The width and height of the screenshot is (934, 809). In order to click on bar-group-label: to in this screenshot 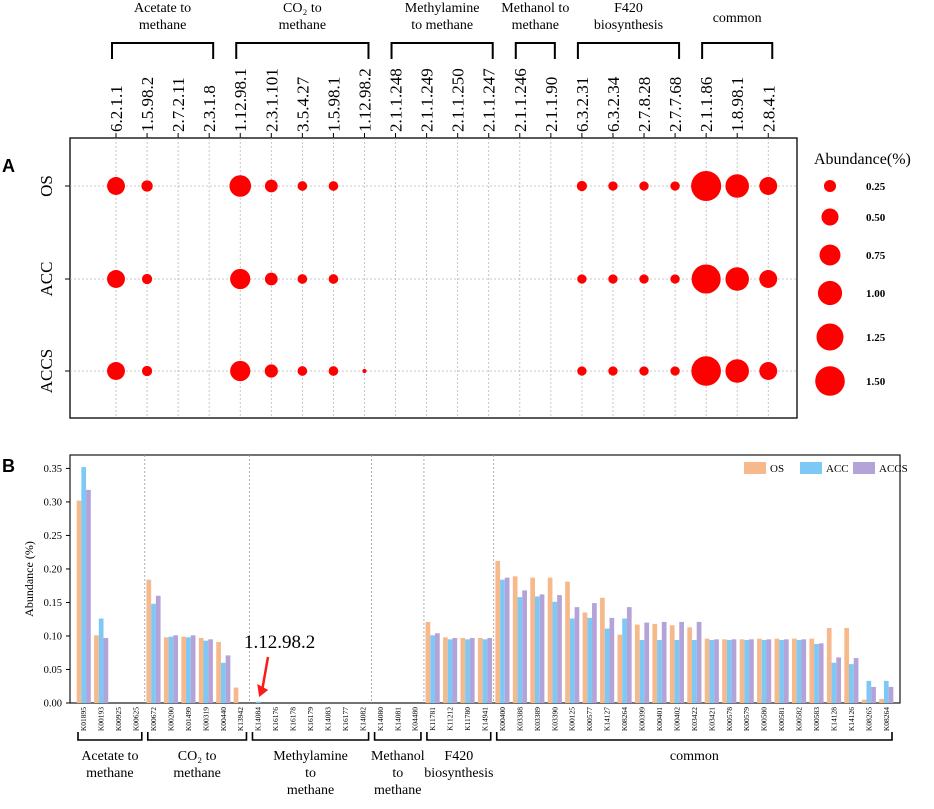, I will do `click(310, 773)`.